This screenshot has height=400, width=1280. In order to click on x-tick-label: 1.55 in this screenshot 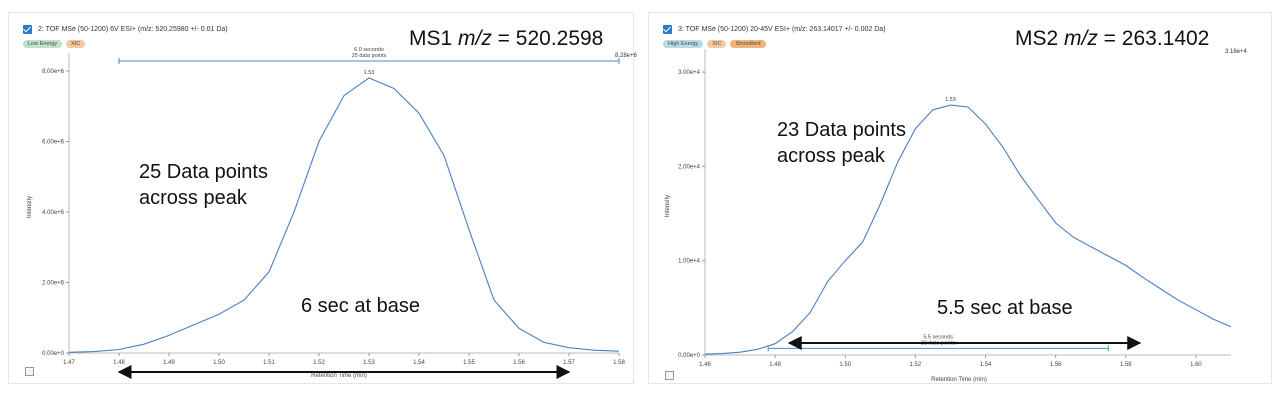, I will do `click(469, 363)`.